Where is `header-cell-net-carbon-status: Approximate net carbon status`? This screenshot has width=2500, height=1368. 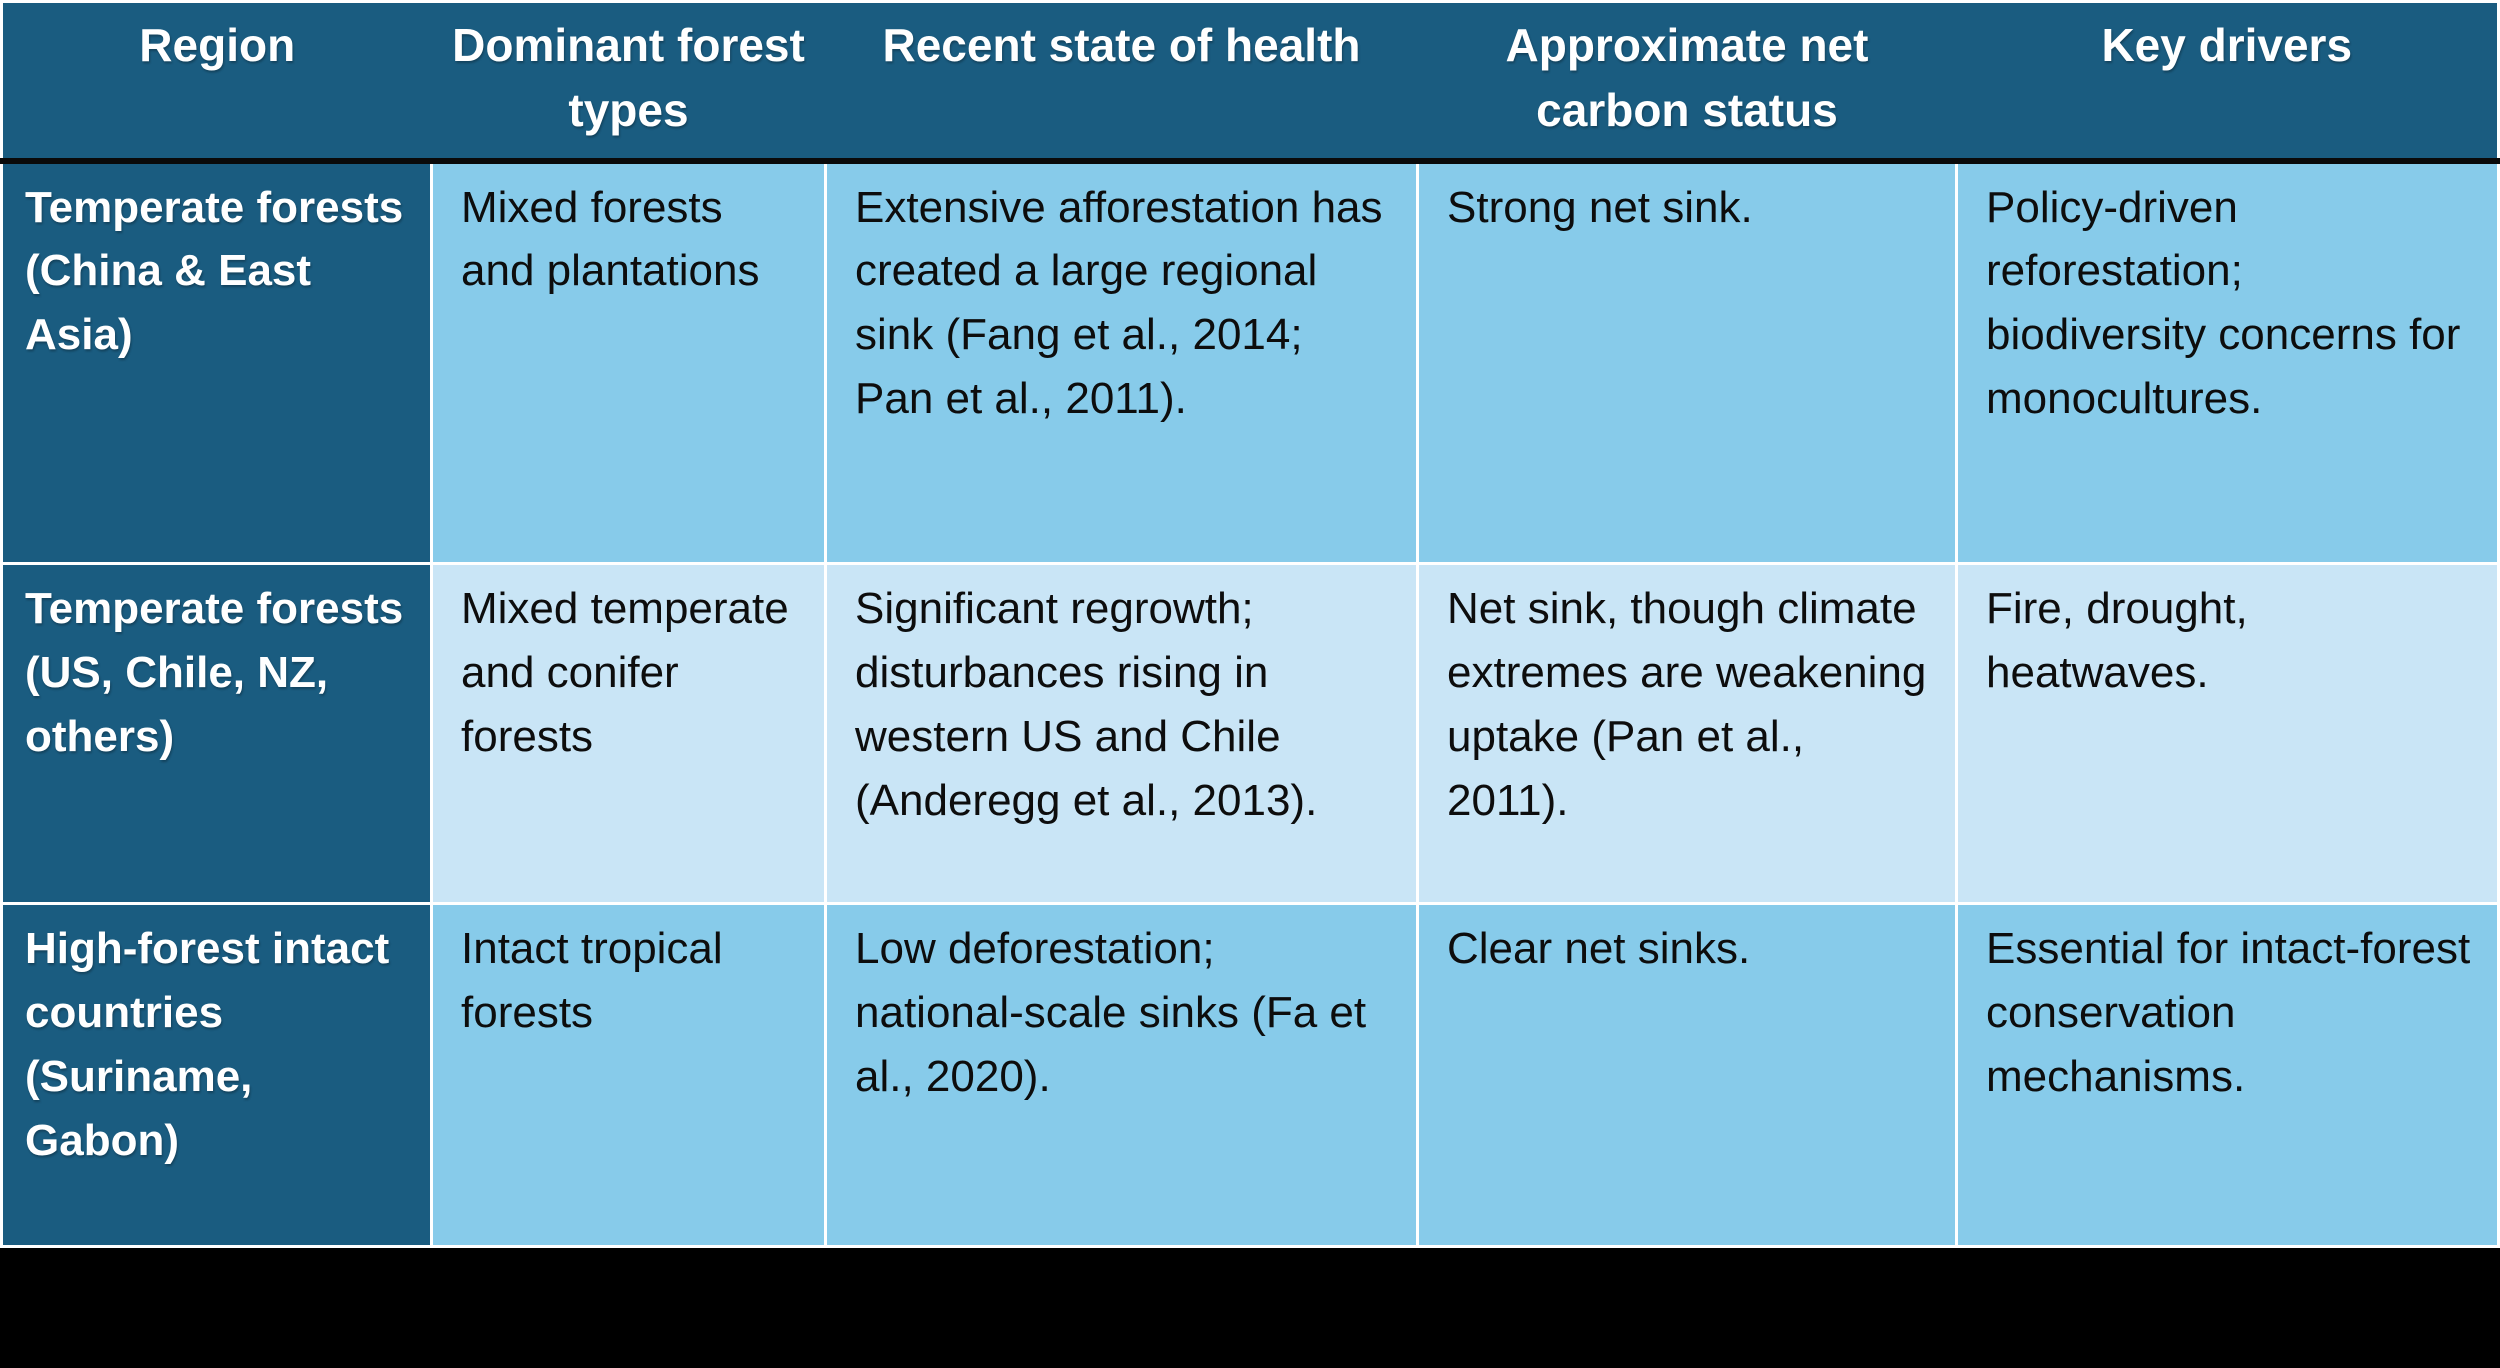
header-cell-net-carbon-status: Approximate net carbon status is located at coordinates (1687, 82).